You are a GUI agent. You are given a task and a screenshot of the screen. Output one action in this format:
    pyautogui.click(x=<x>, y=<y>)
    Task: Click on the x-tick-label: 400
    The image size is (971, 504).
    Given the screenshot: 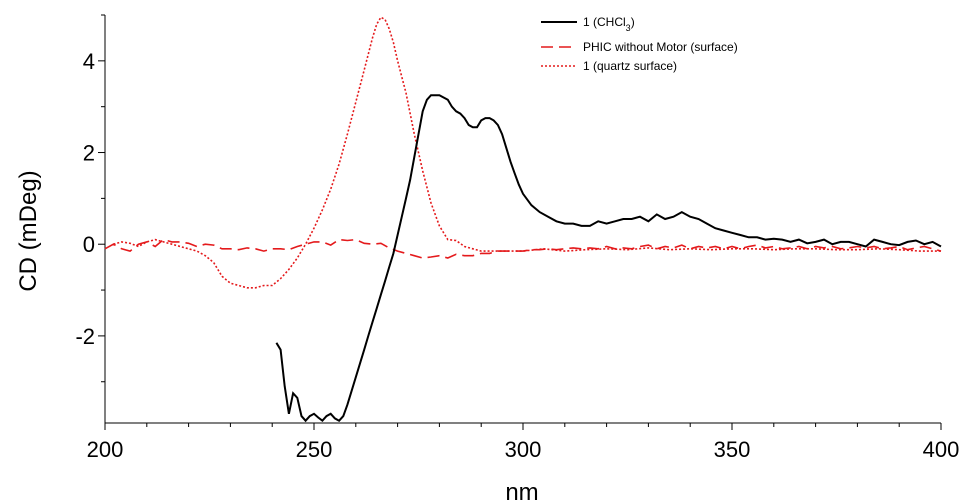 What is the action you would take?
    pyautogui.click(x=941, y=449)
    